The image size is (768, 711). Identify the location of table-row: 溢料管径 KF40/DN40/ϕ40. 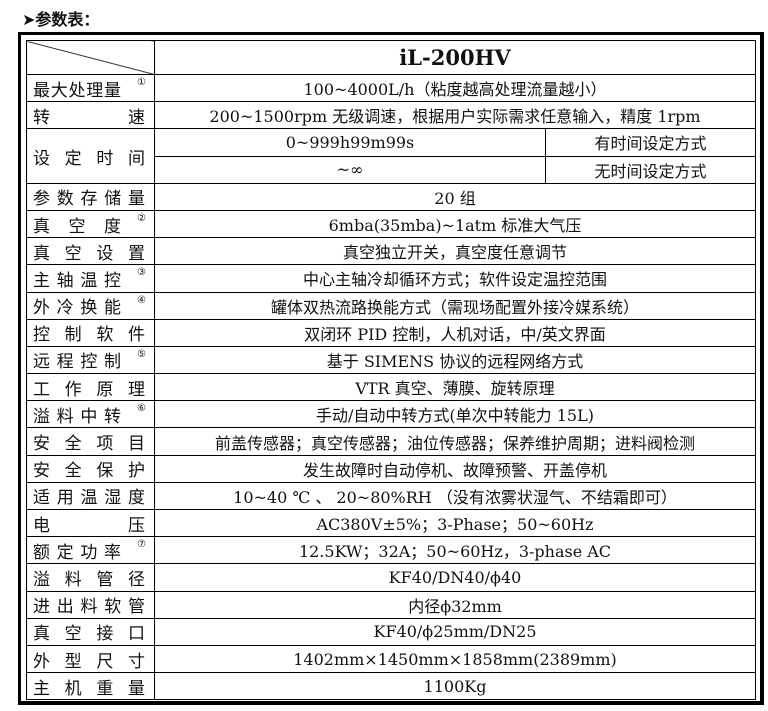
(391, 577).